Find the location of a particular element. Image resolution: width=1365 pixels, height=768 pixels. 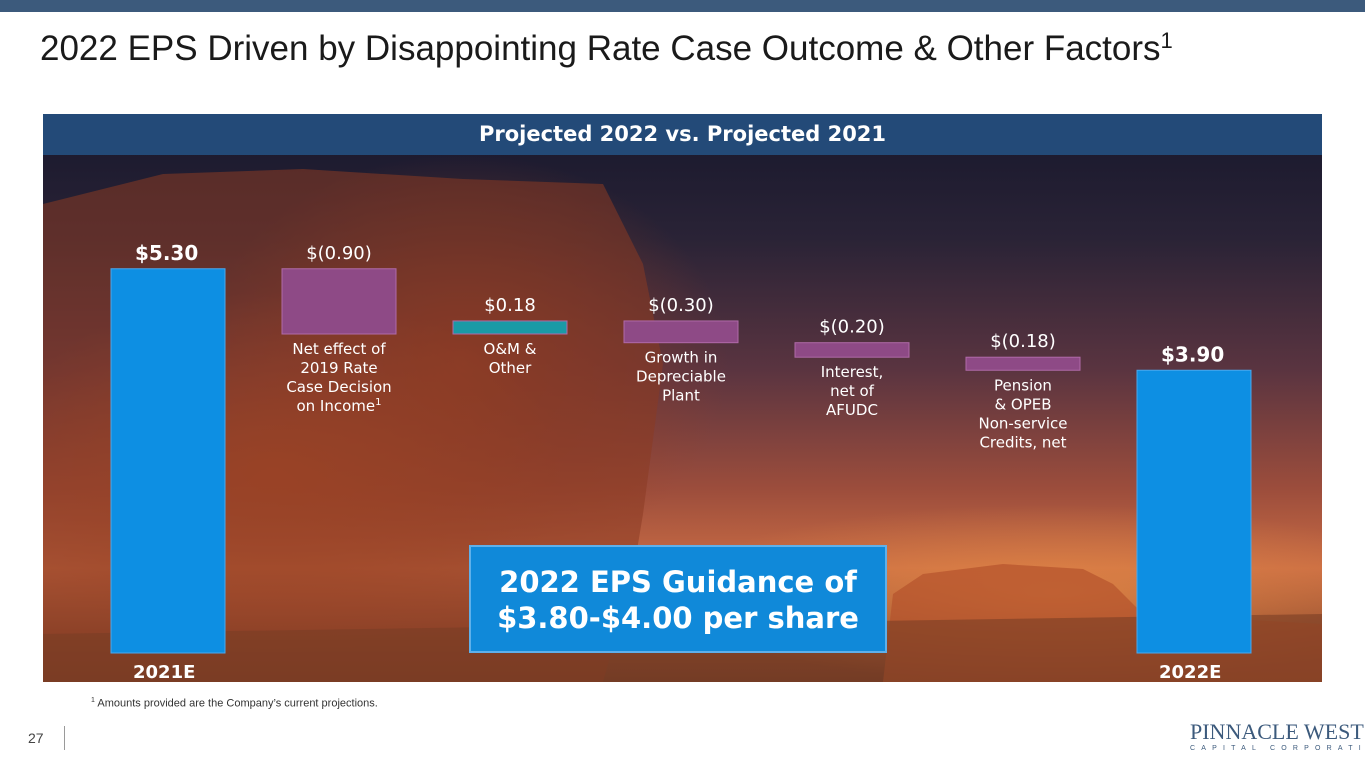

category-label-line: & OPEB is located at coordinates (1022, 404).